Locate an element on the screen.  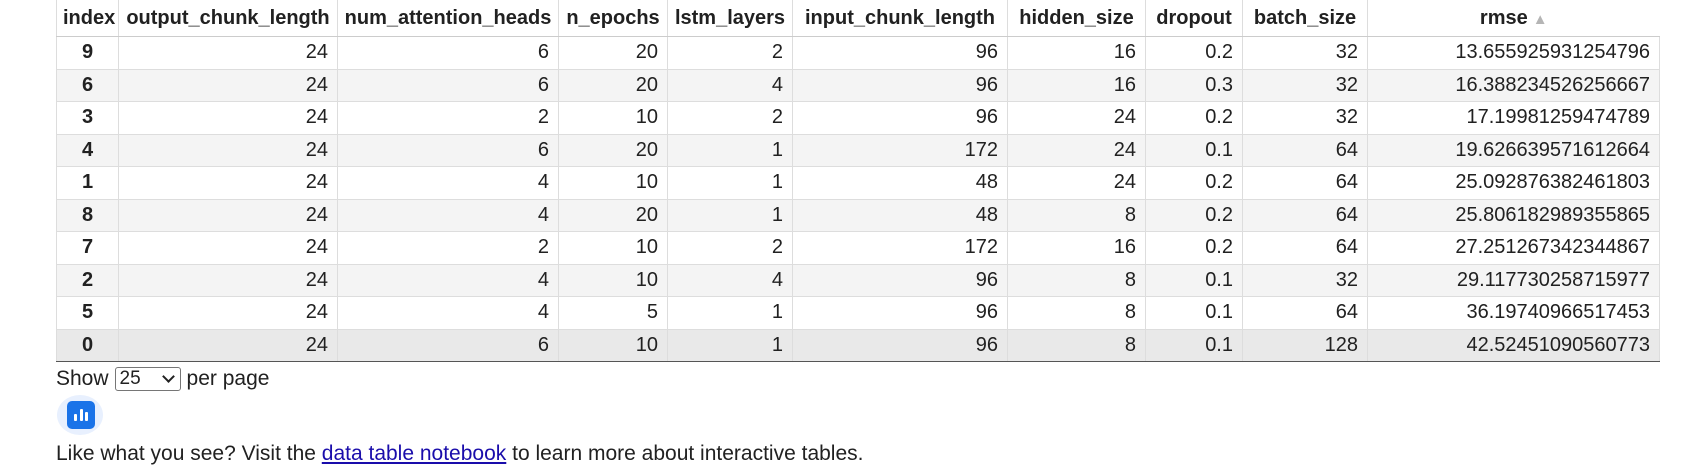
column-header-num-attention-heads: num_attention_heads is located at coordinates (448, 18).